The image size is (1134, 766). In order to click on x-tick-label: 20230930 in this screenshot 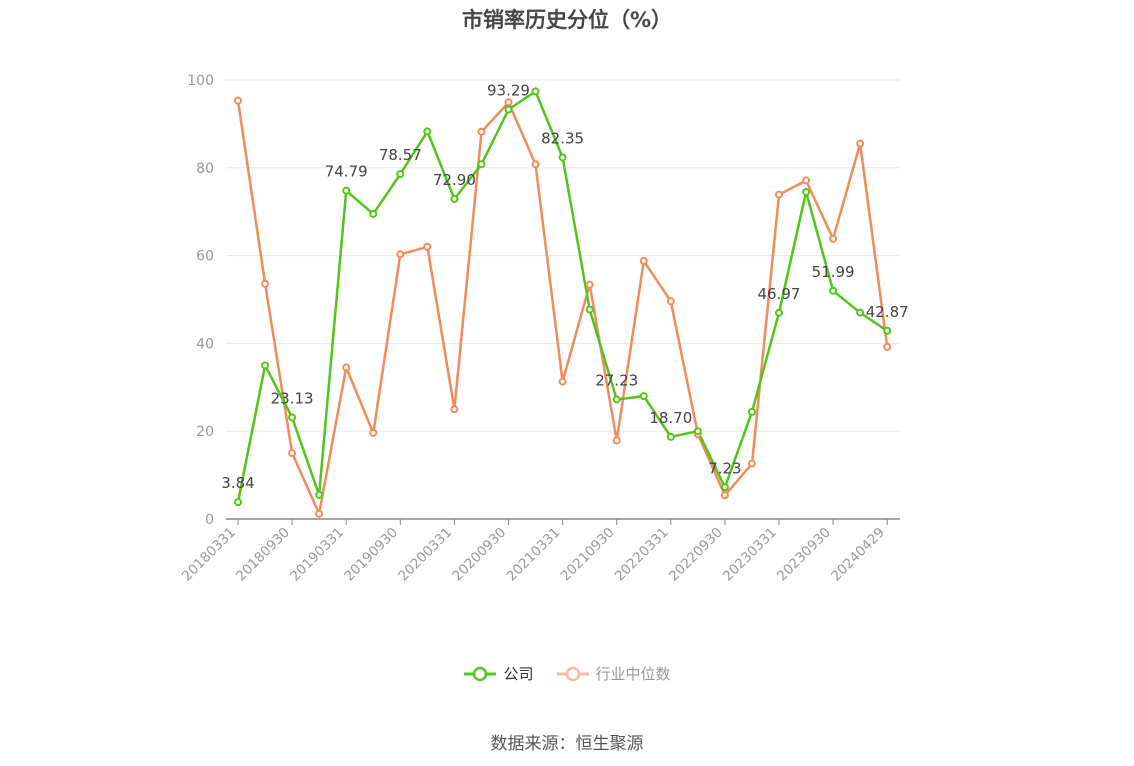, I will do `click(804, 555)`.